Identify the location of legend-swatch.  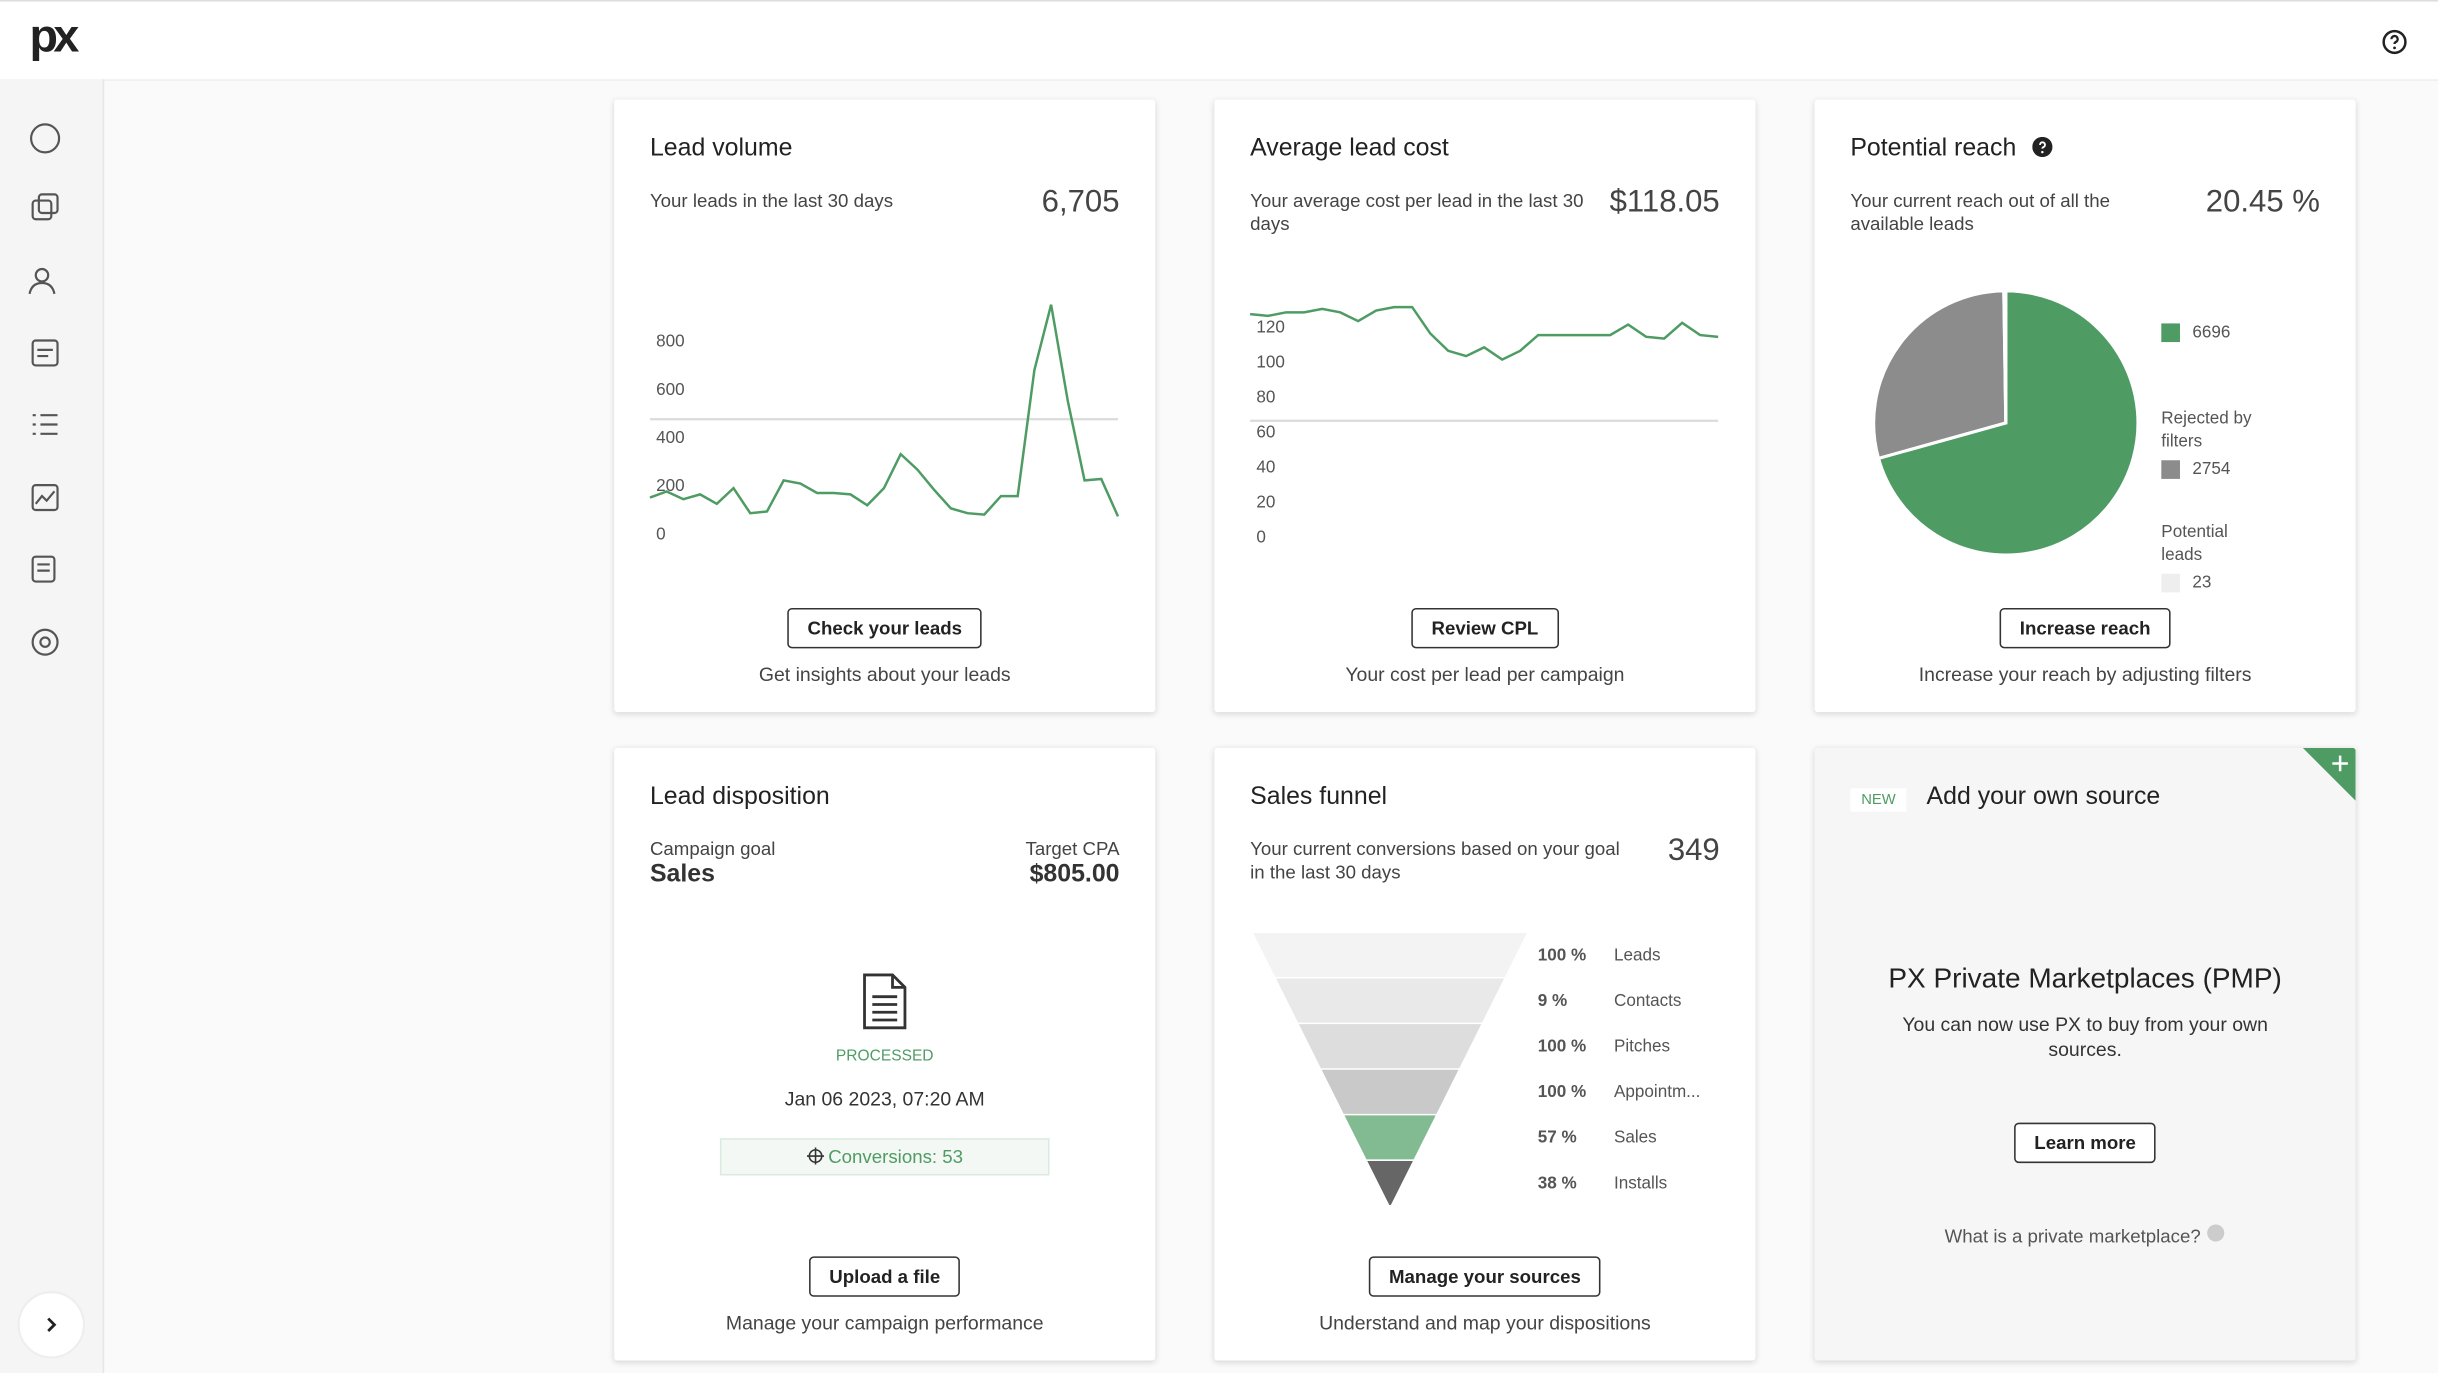
(2170, 583).